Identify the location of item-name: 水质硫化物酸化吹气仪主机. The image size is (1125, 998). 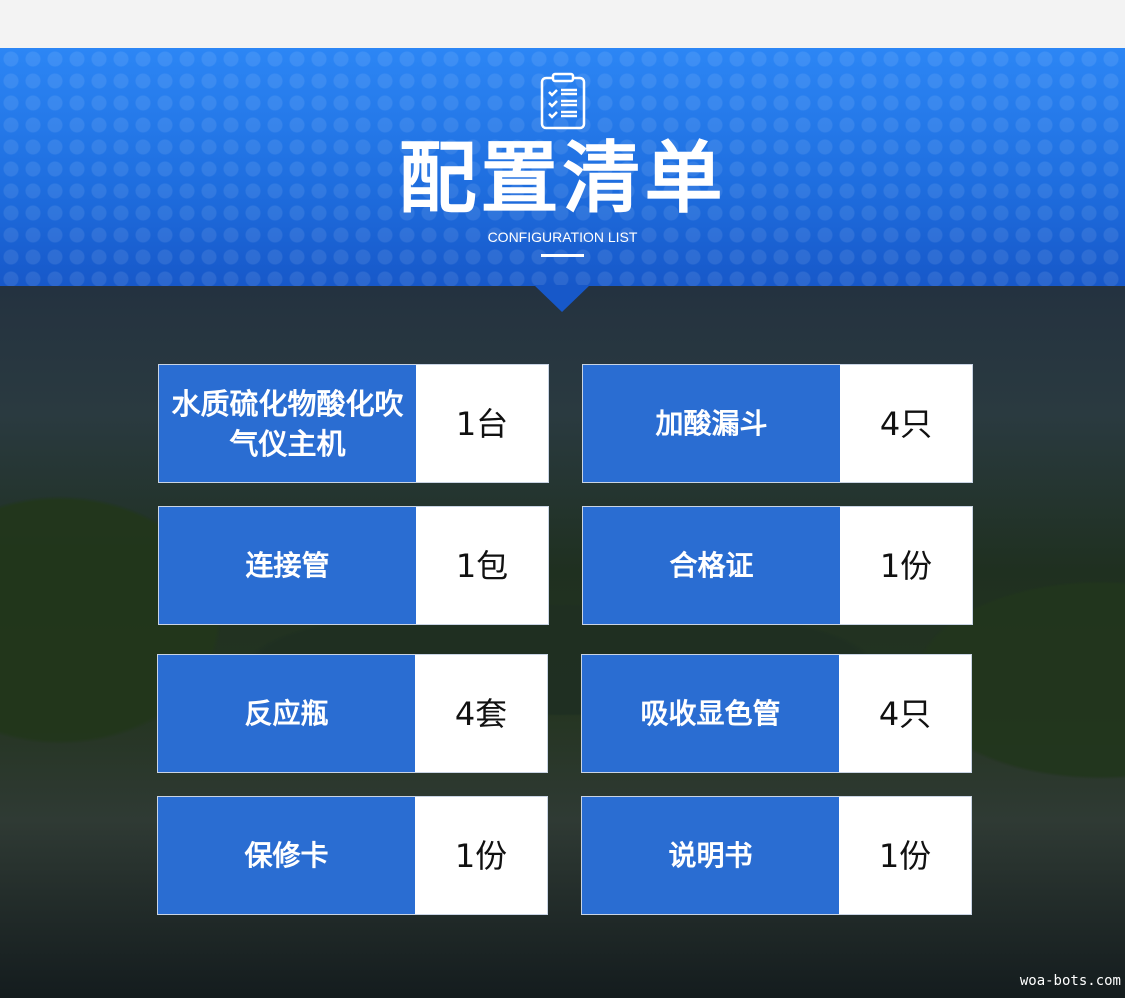
(287, 423).